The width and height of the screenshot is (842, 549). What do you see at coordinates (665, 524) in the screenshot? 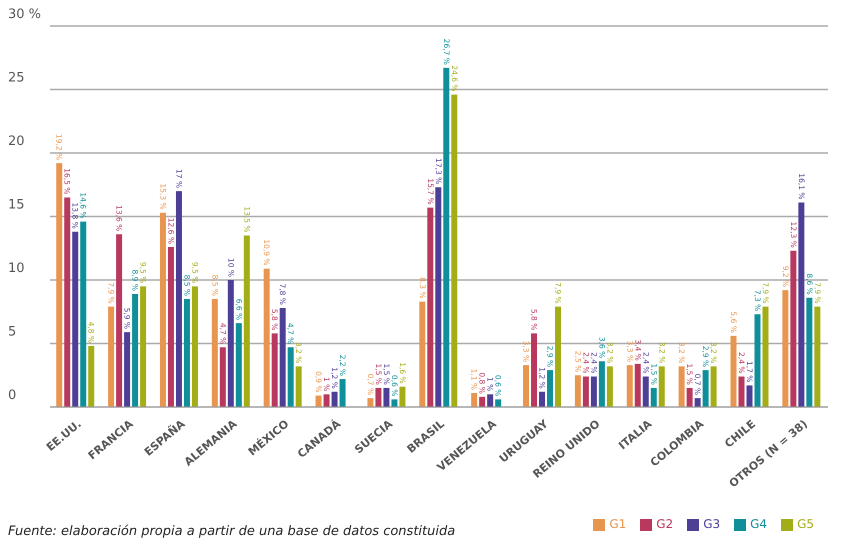
I see `legend-label: G2` at bounding box center [665, 524].